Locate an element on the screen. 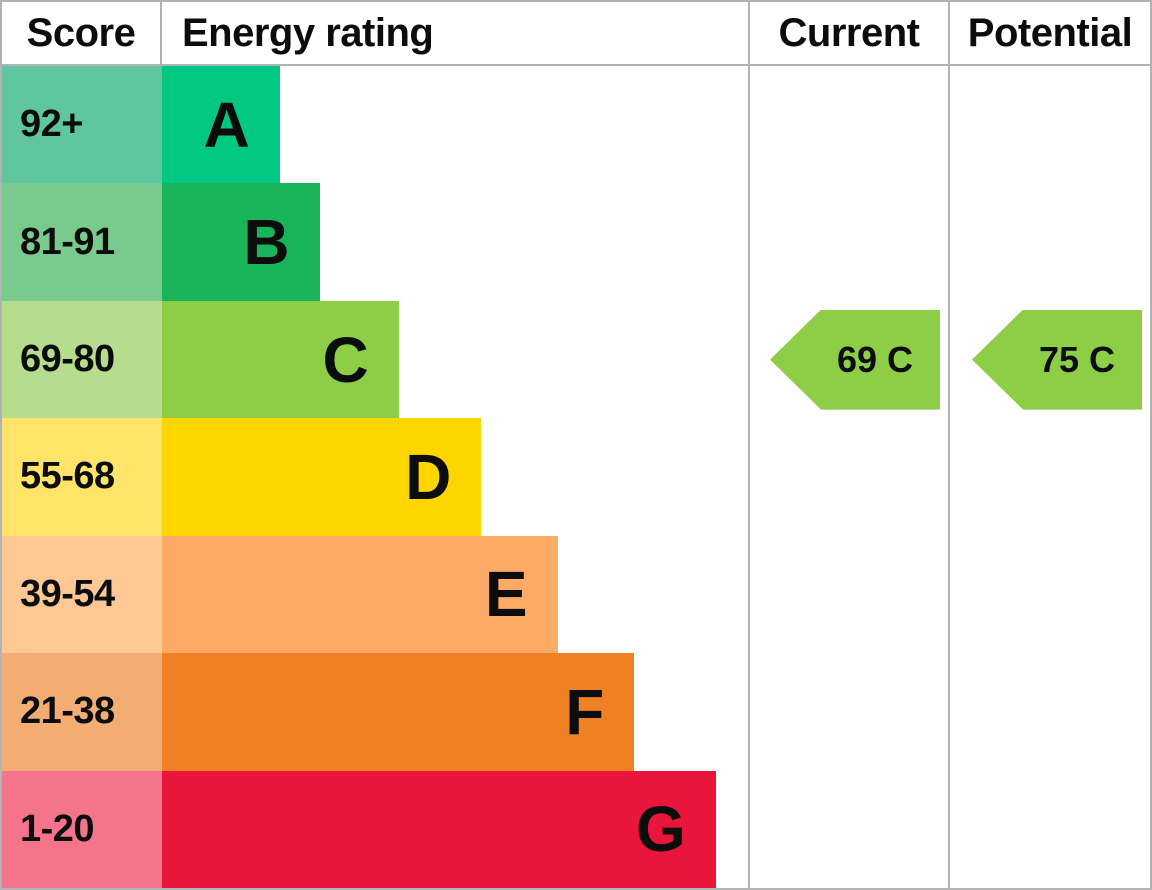 The width and height of the screenshot is (1152, 890). band-bar-a: A is located at coordinates (221, 125).